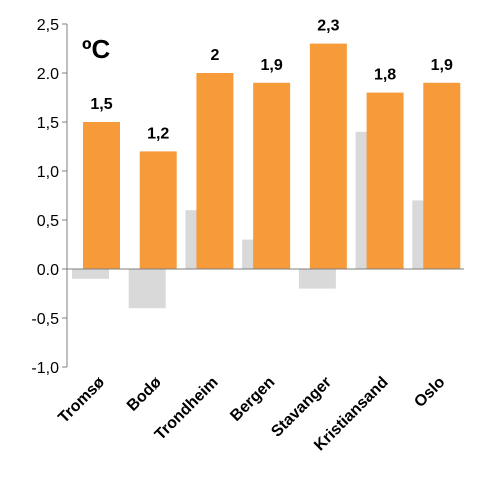 This screenshot has width=482, height=494. Describe the element at coordinates (48, 25) in the screenshot. I see `y-tick-label: 2,5` at that location.